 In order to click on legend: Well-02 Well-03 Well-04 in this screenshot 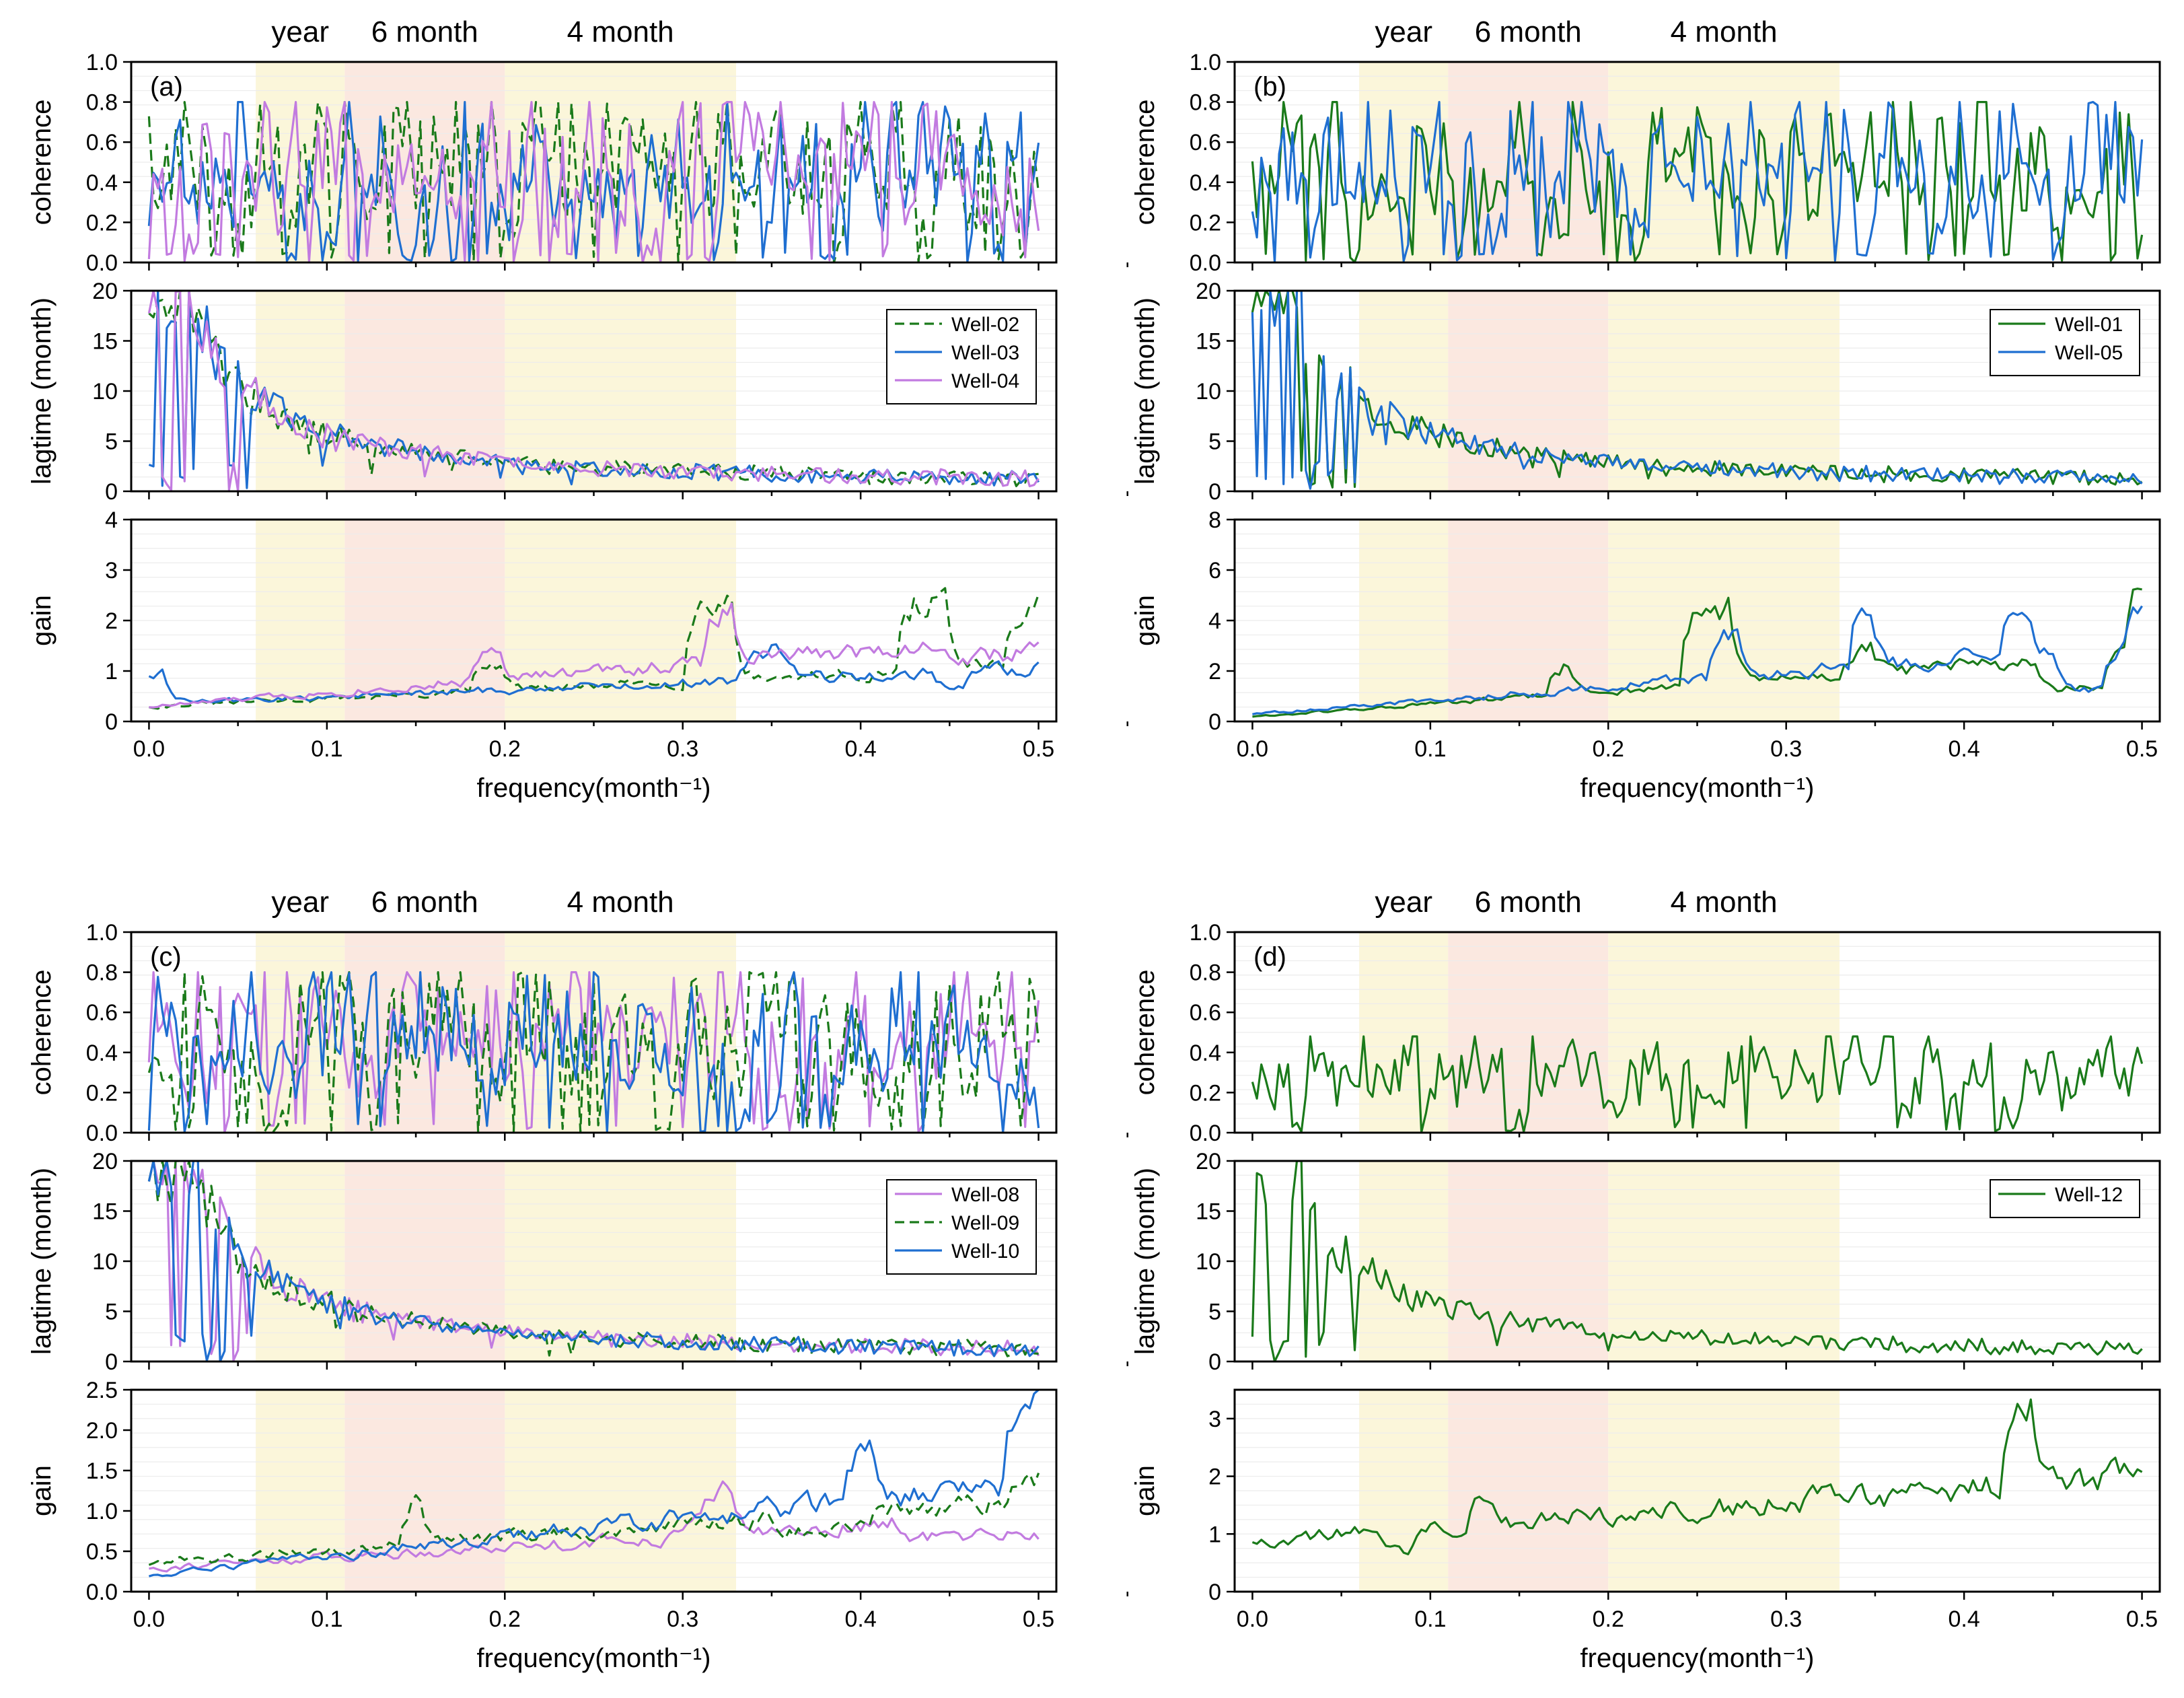, I will do `click(961, 356)`.